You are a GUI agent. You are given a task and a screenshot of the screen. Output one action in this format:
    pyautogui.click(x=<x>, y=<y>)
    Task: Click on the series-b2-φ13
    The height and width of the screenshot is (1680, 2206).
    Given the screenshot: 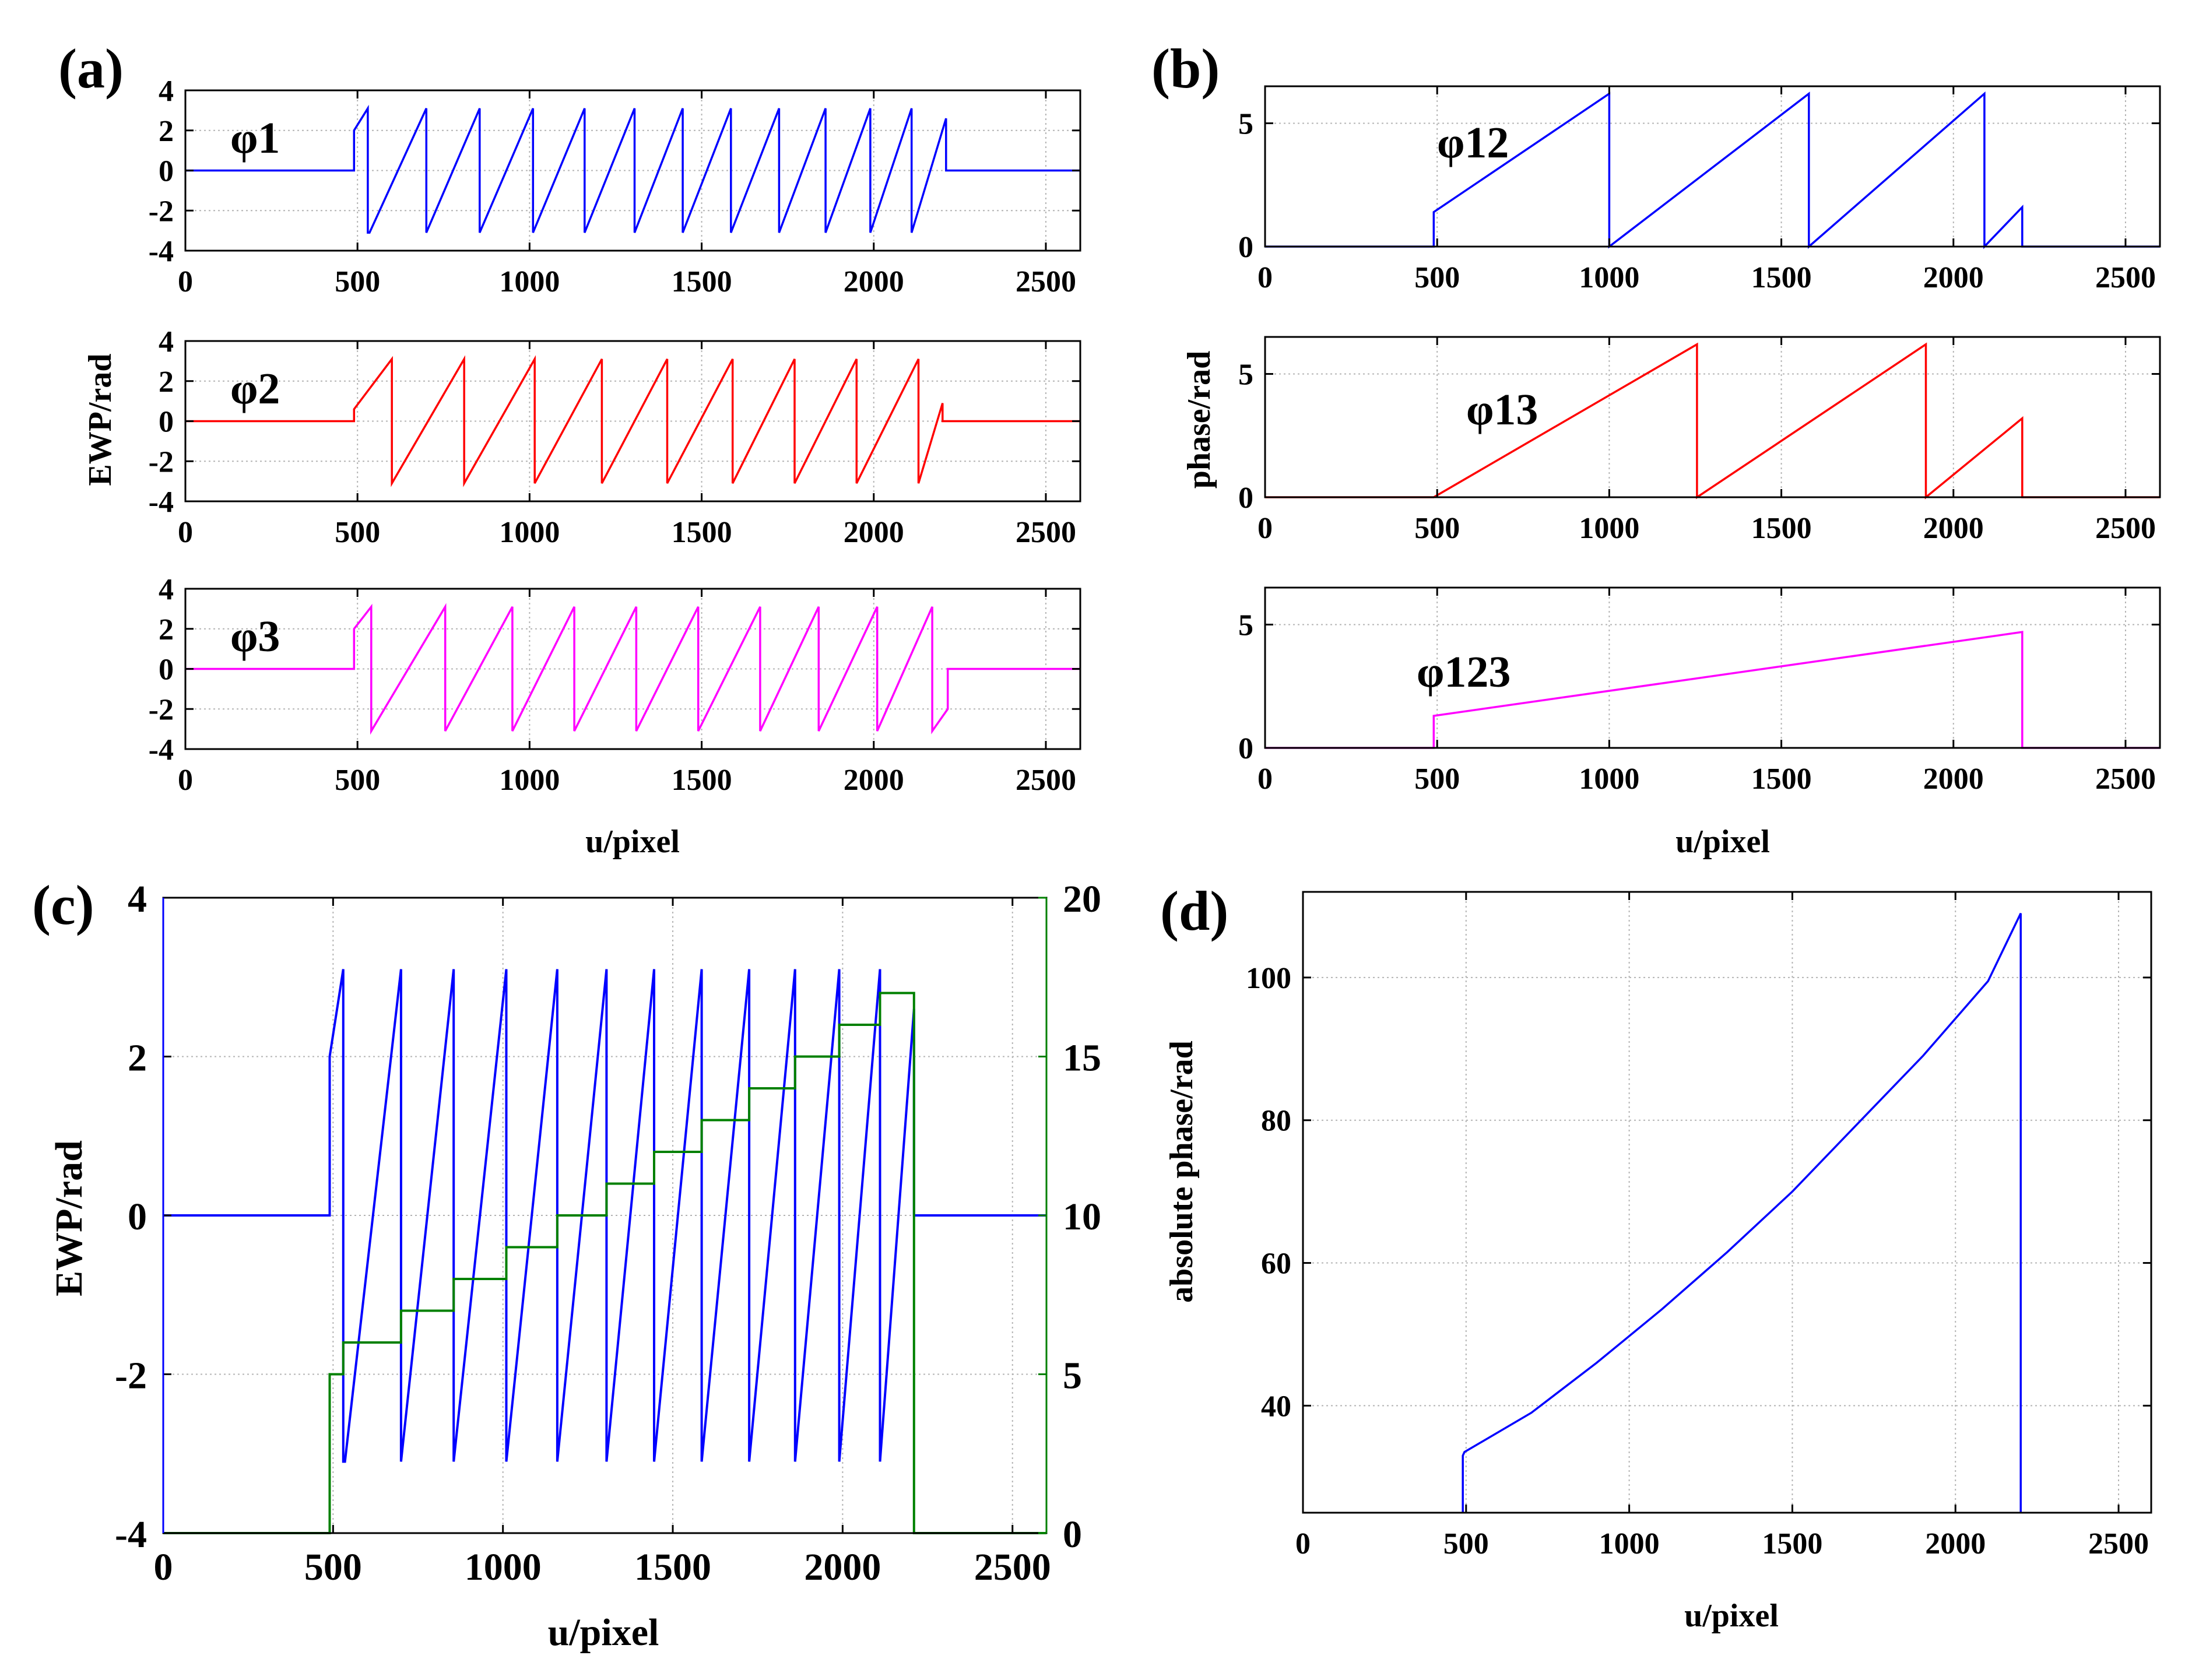 What is the action you would take?
    pyautogui.click(x=1712, y=421)
    